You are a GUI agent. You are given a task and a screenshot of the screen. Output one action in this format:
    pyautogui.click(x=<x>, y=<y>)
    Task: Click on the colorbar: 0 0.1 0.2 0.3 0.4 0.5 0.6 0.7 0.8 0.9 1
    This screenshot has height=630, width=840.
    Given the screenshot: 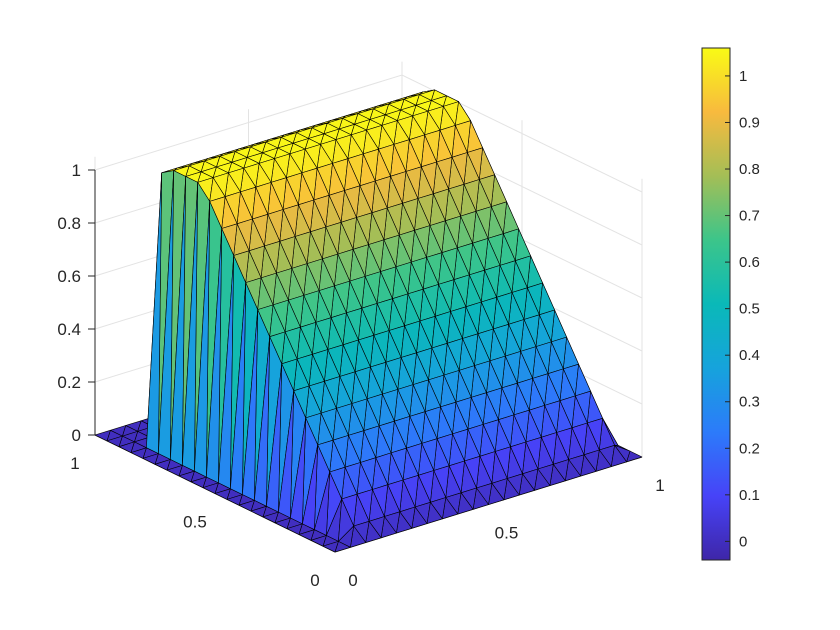 What is the action you would take?
    pyautogui.click(x=730, y=304)
    